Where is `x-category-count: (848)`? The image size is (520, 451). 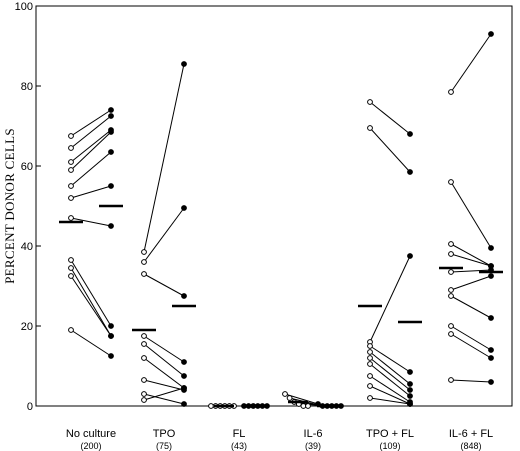
x-category-count: (848) is located at coordinates (470, 446).